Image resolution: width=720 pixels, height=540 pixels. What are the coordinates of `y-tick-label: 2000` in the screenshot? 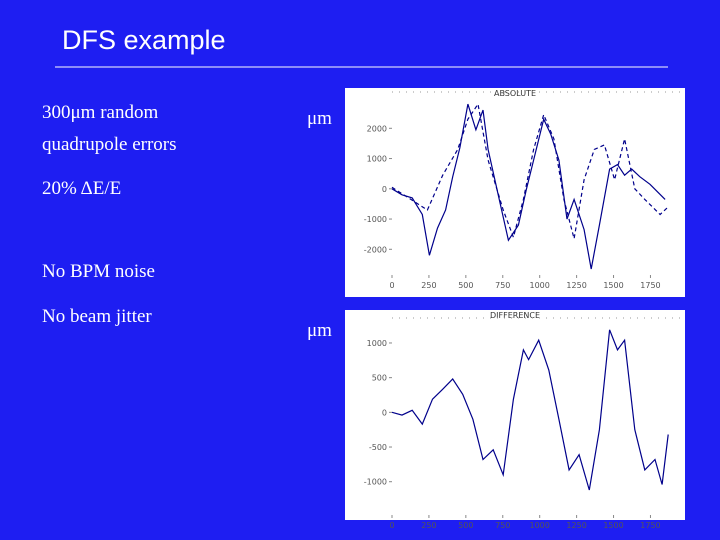 It's located at (377, 128).